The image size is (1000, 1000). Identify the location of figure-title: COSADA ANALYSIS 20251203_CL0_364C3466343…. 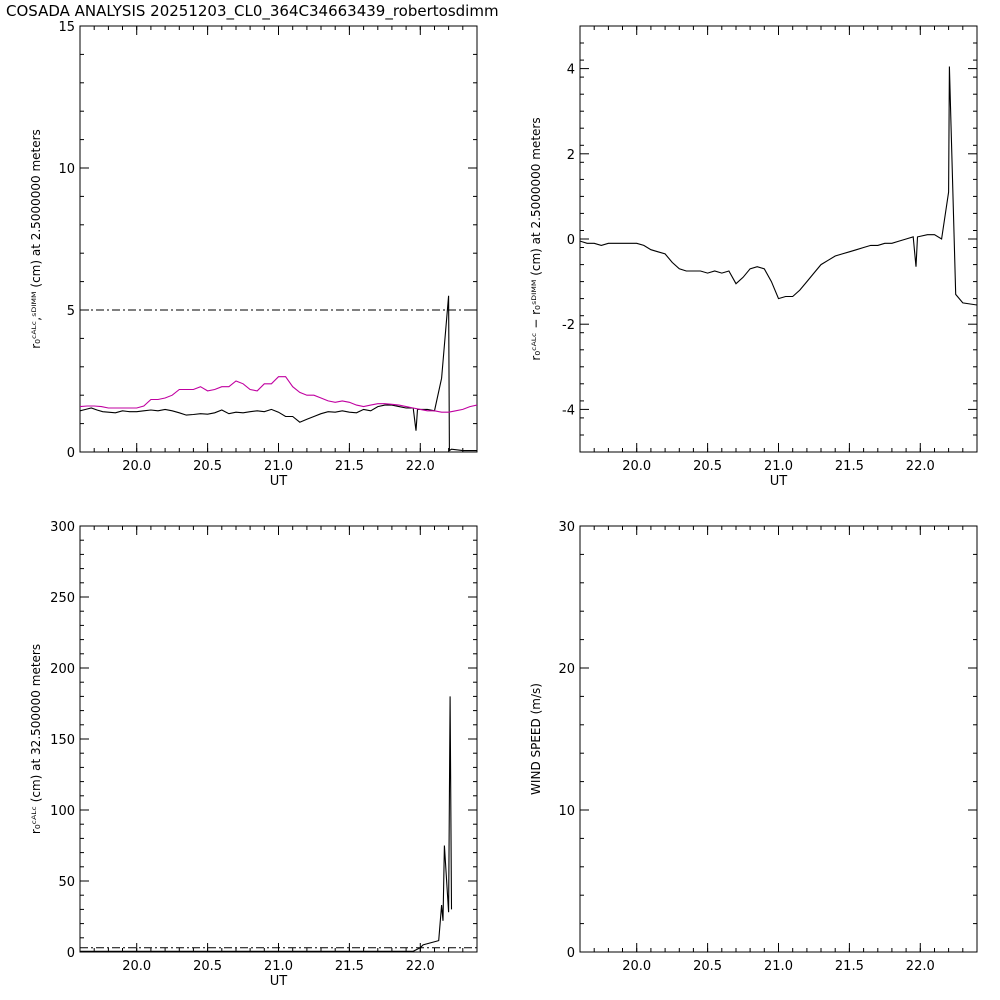
(252, 11).